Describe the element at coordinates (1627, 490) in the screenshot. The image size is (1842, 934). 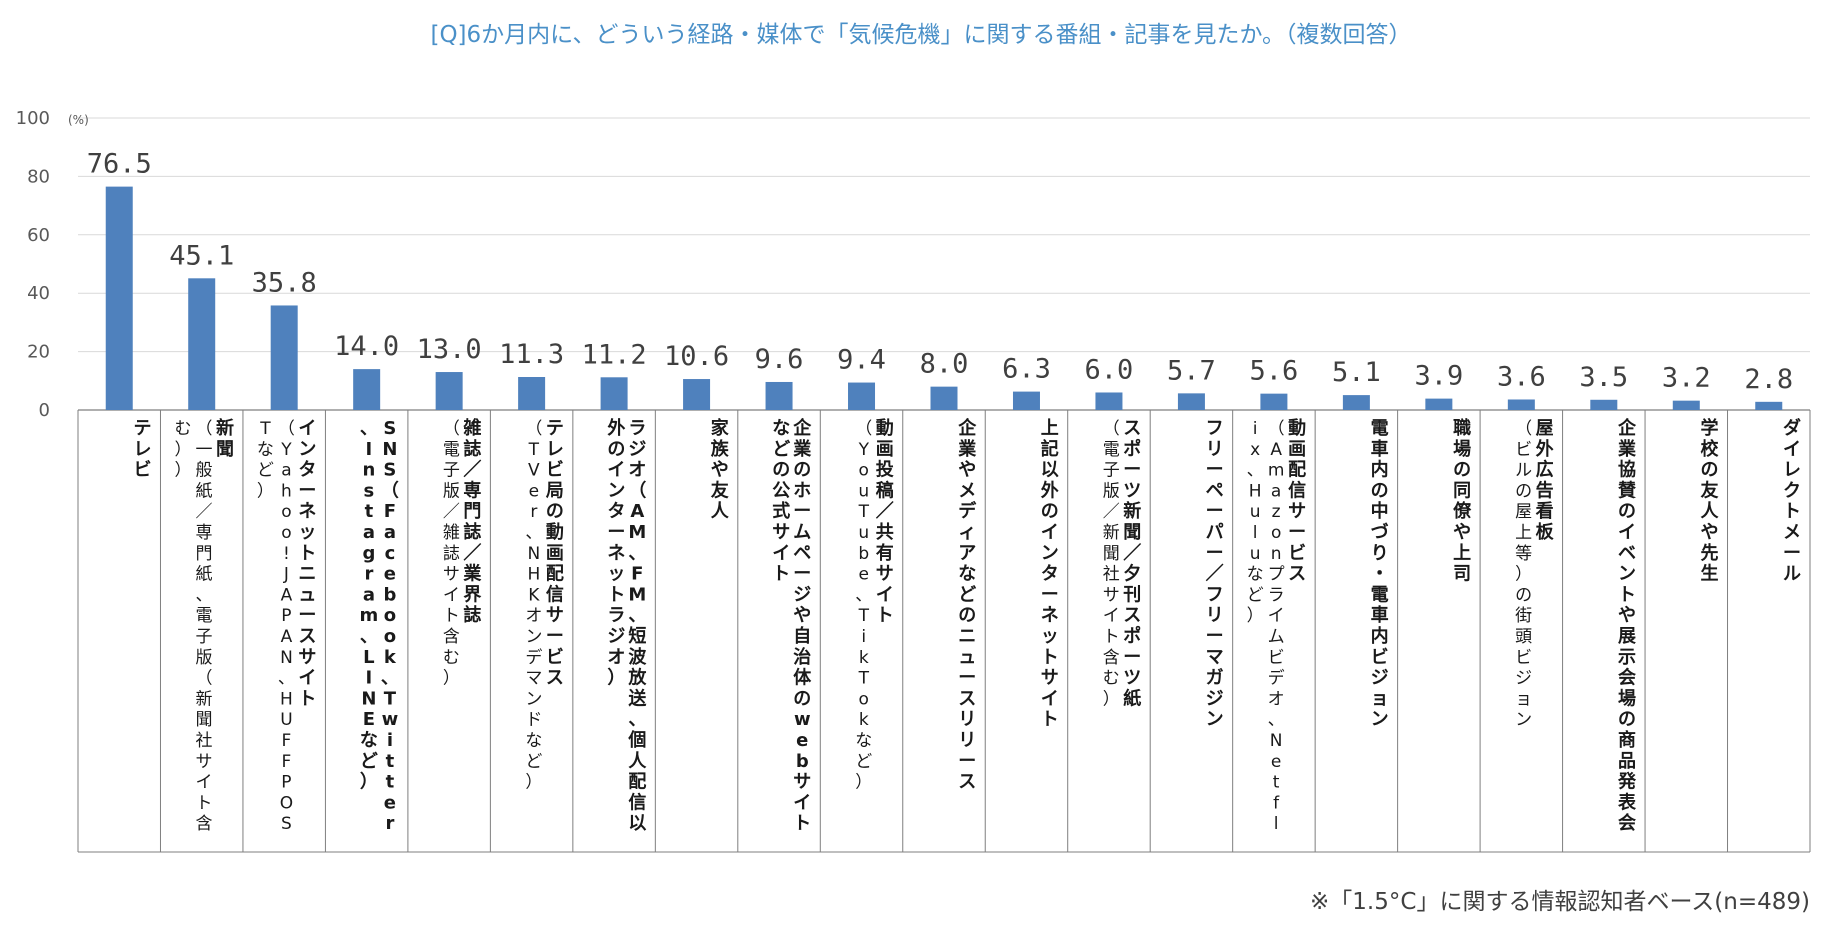
I see `category-label-char: 賛` at that location.